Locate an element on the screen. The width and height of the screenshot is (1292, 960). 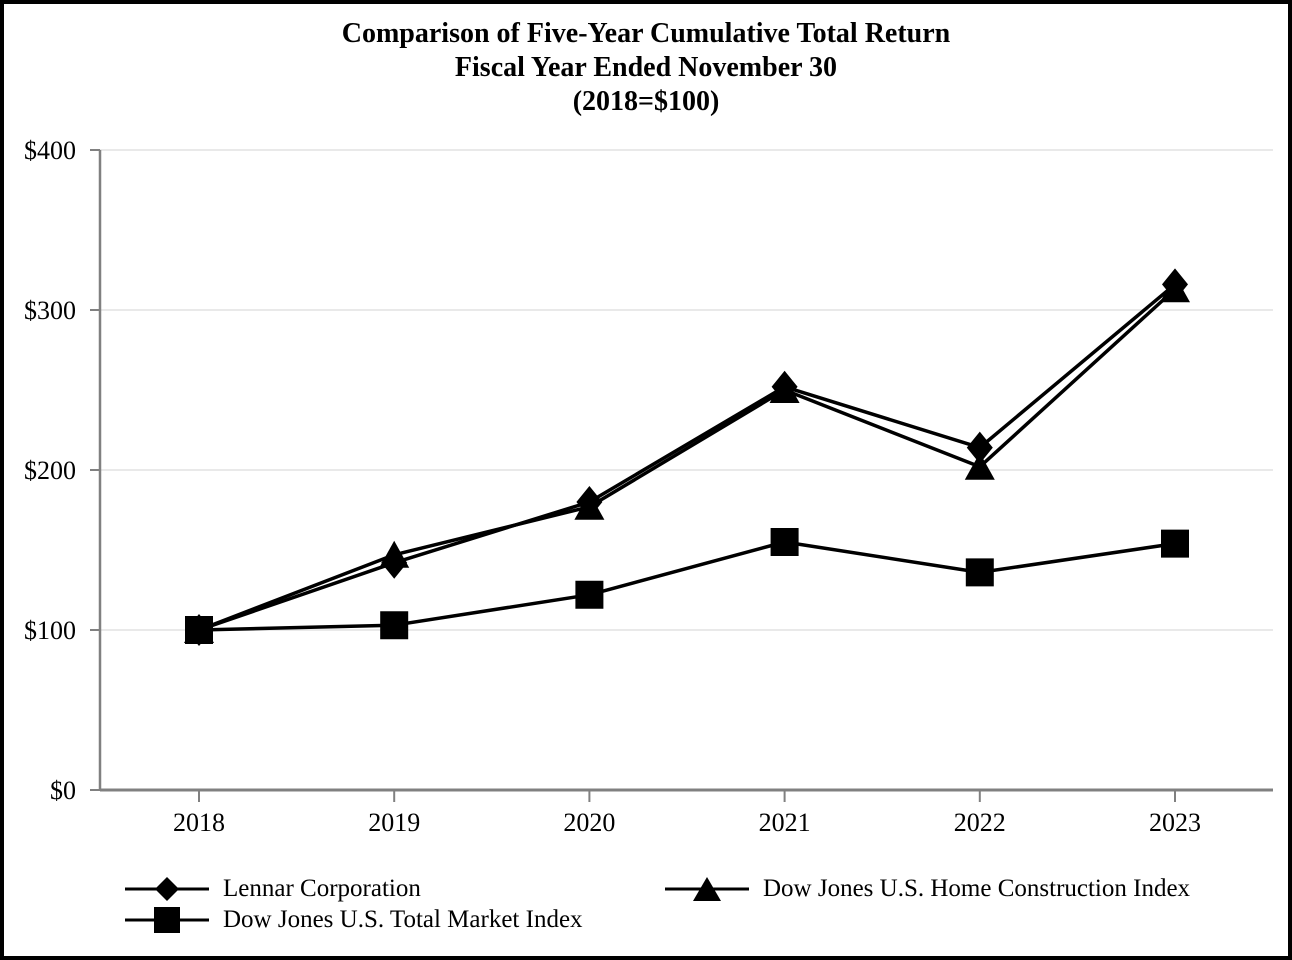
chart-title-line3: (2018=$100) is located at coordinates (646, 101).